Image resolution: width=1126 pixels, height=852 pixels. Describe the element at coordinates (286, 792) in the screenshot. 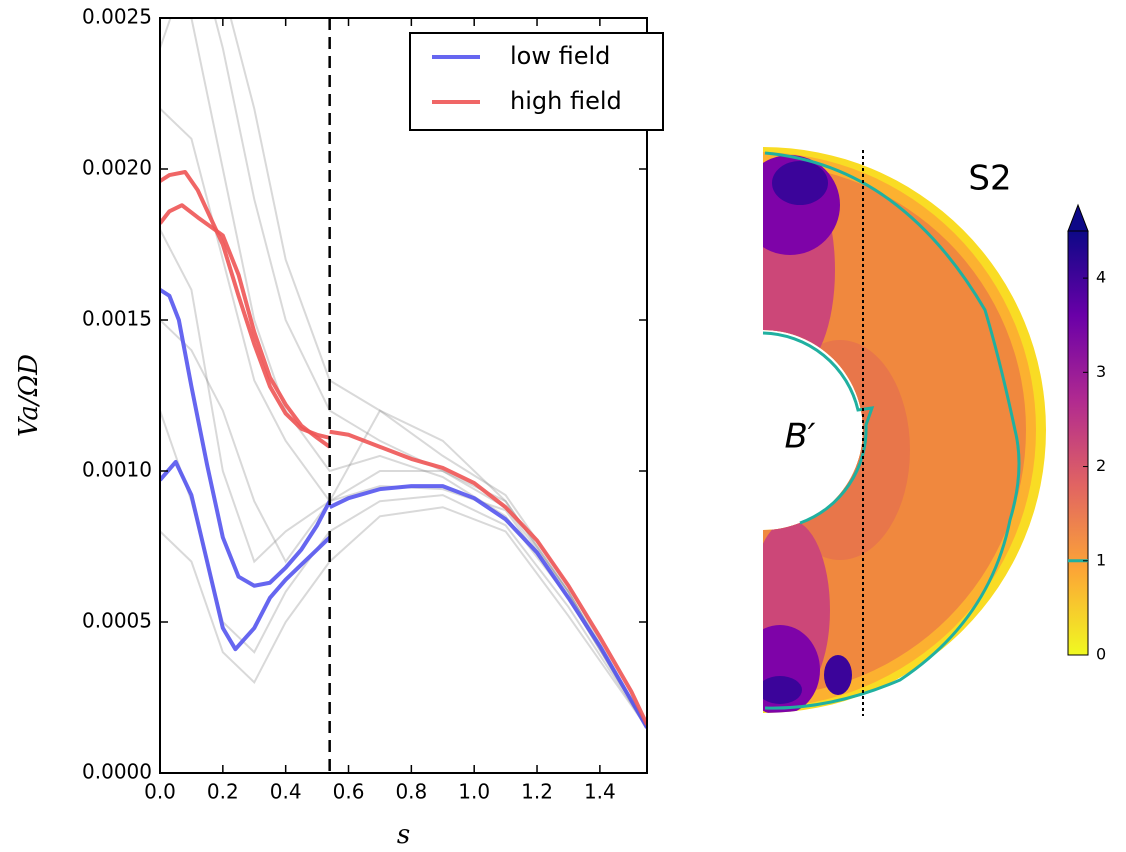

I see `x-tick-label: 0.4` at that location.